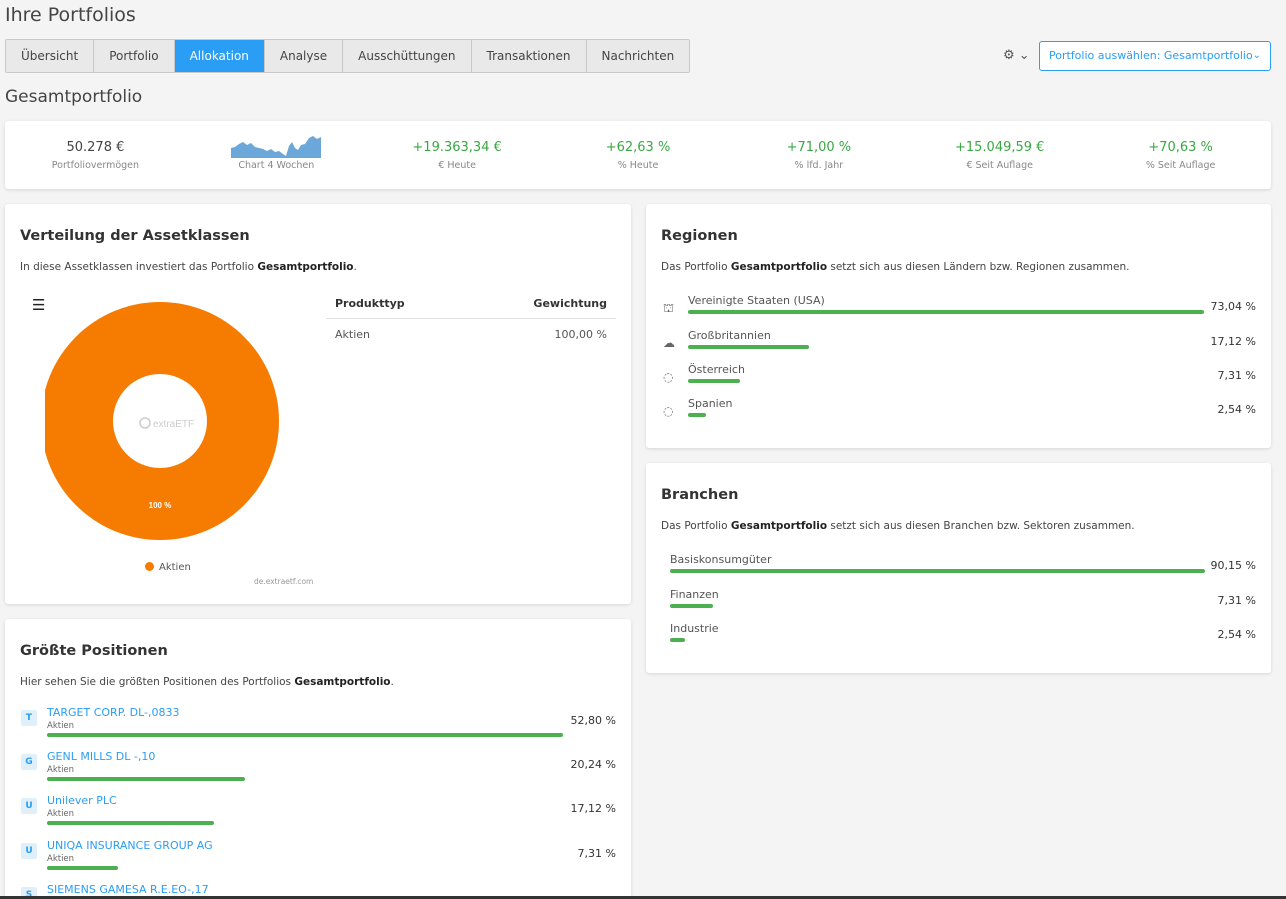 The image size is (1286, 899). Describe the element at coordinates (593, 764) in the screenshot. I see `position-pct: 20,24 %` at that location.